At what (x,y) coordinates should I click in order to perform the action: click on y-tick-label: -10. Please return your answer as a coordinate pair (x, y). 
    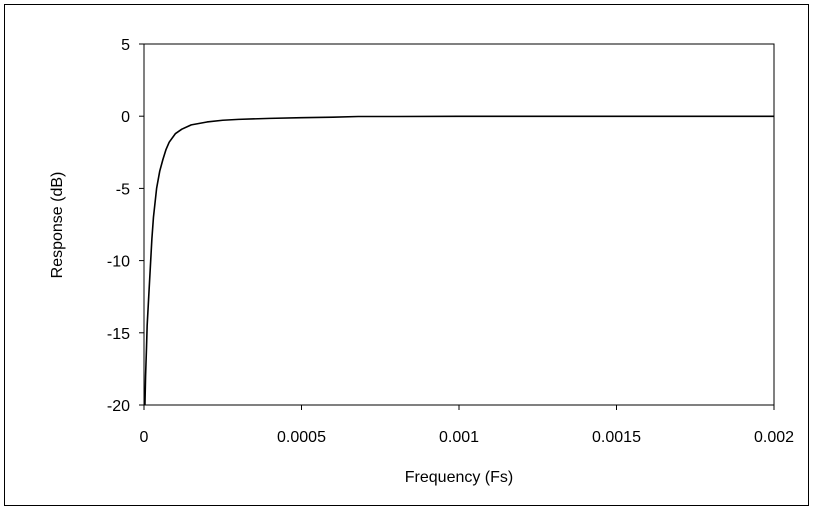
    Looking at the image, I should click on (118, 262).